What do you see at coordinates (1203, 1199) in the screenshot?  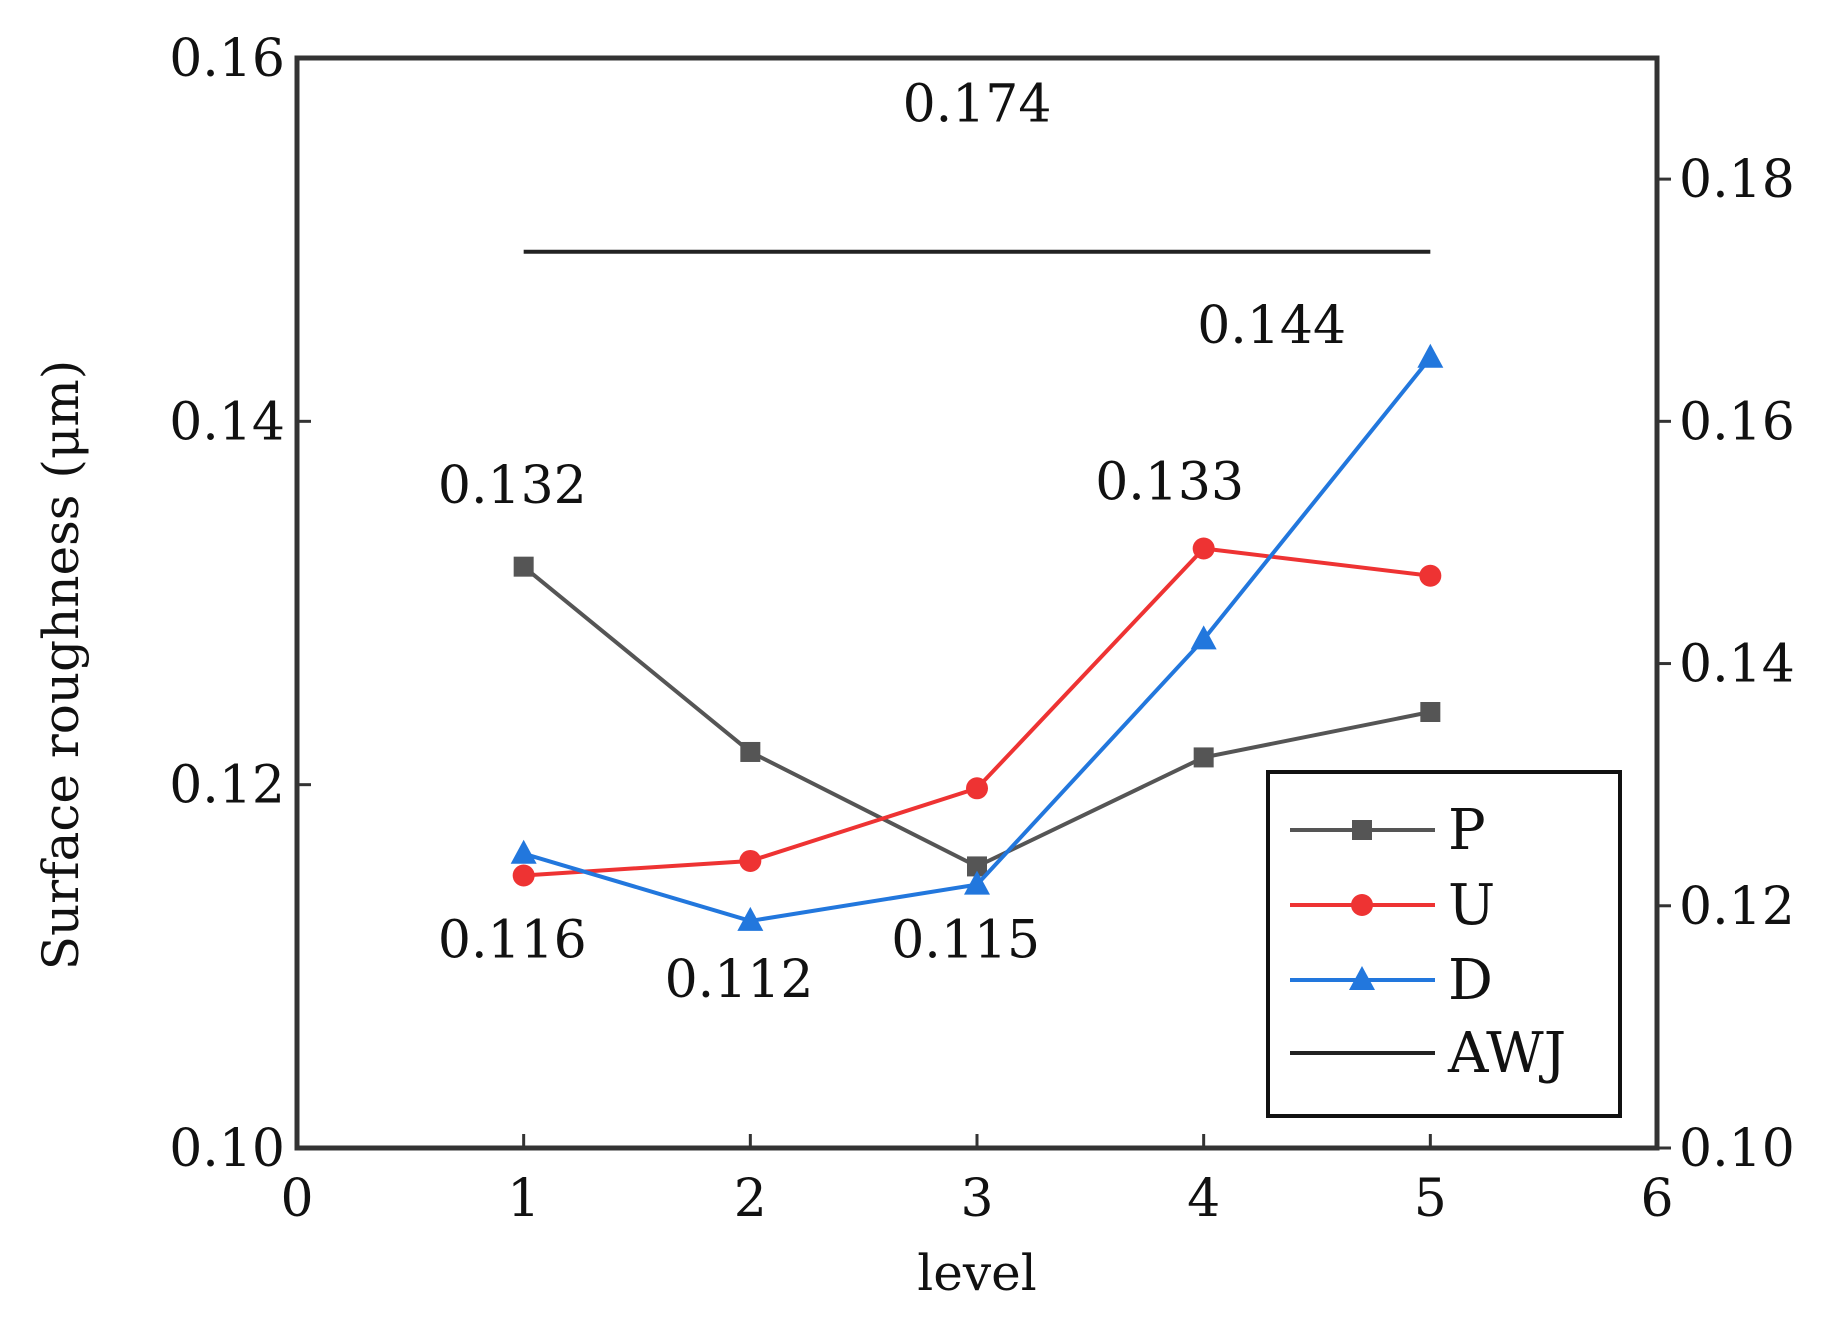 I see `x-tick-label-4: 4` at bounding box center [1203, 1199].